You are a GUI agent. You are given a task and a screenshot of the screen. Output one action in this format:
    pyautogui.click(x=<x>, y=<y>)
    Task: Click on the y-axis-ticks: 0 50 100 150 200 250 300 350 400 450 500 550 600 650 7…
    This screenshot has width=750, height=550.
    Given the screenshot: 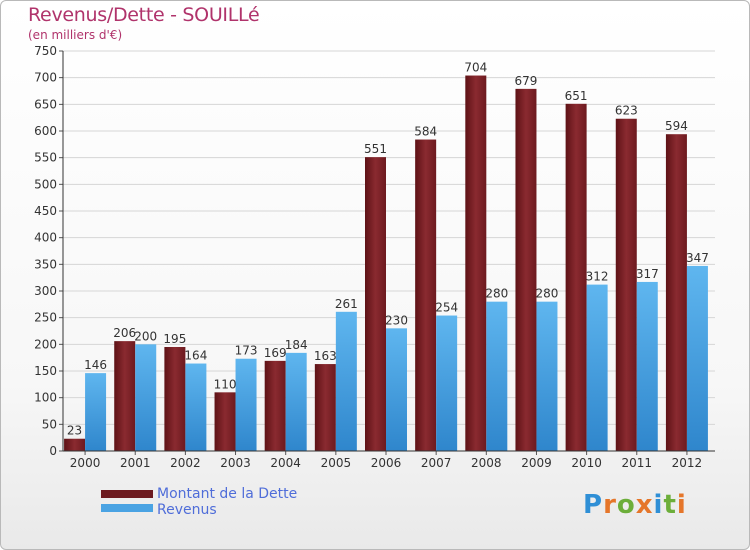 What is the action you would take?
    pyautogui.click(x=48, y=251)
    